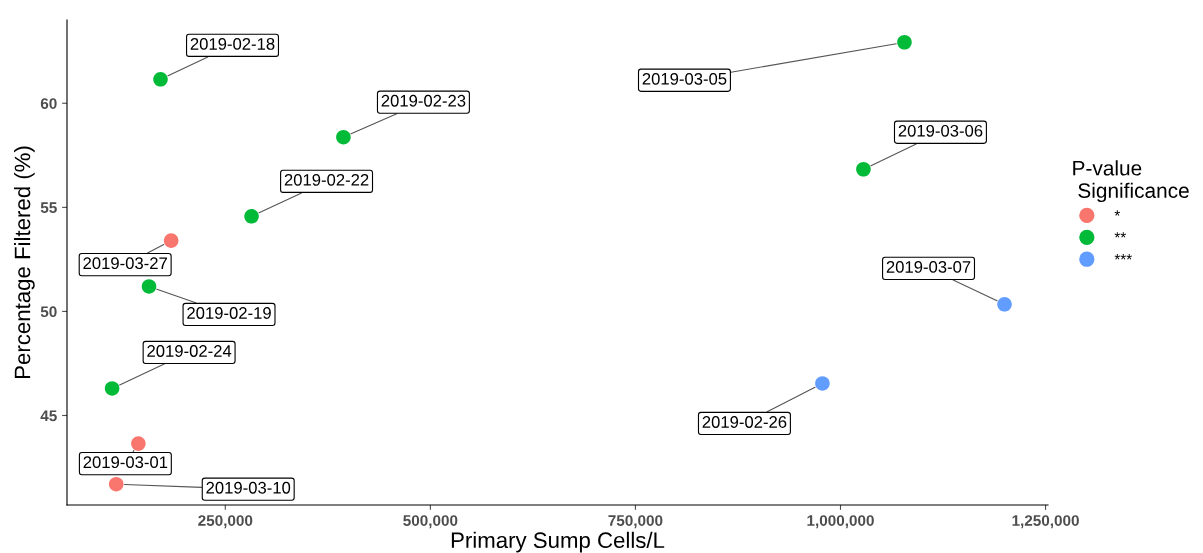 Image resolution: width=1203 pixels, height=553 pixels. I want to click on y-tick-label: 55, so click(48, 208).